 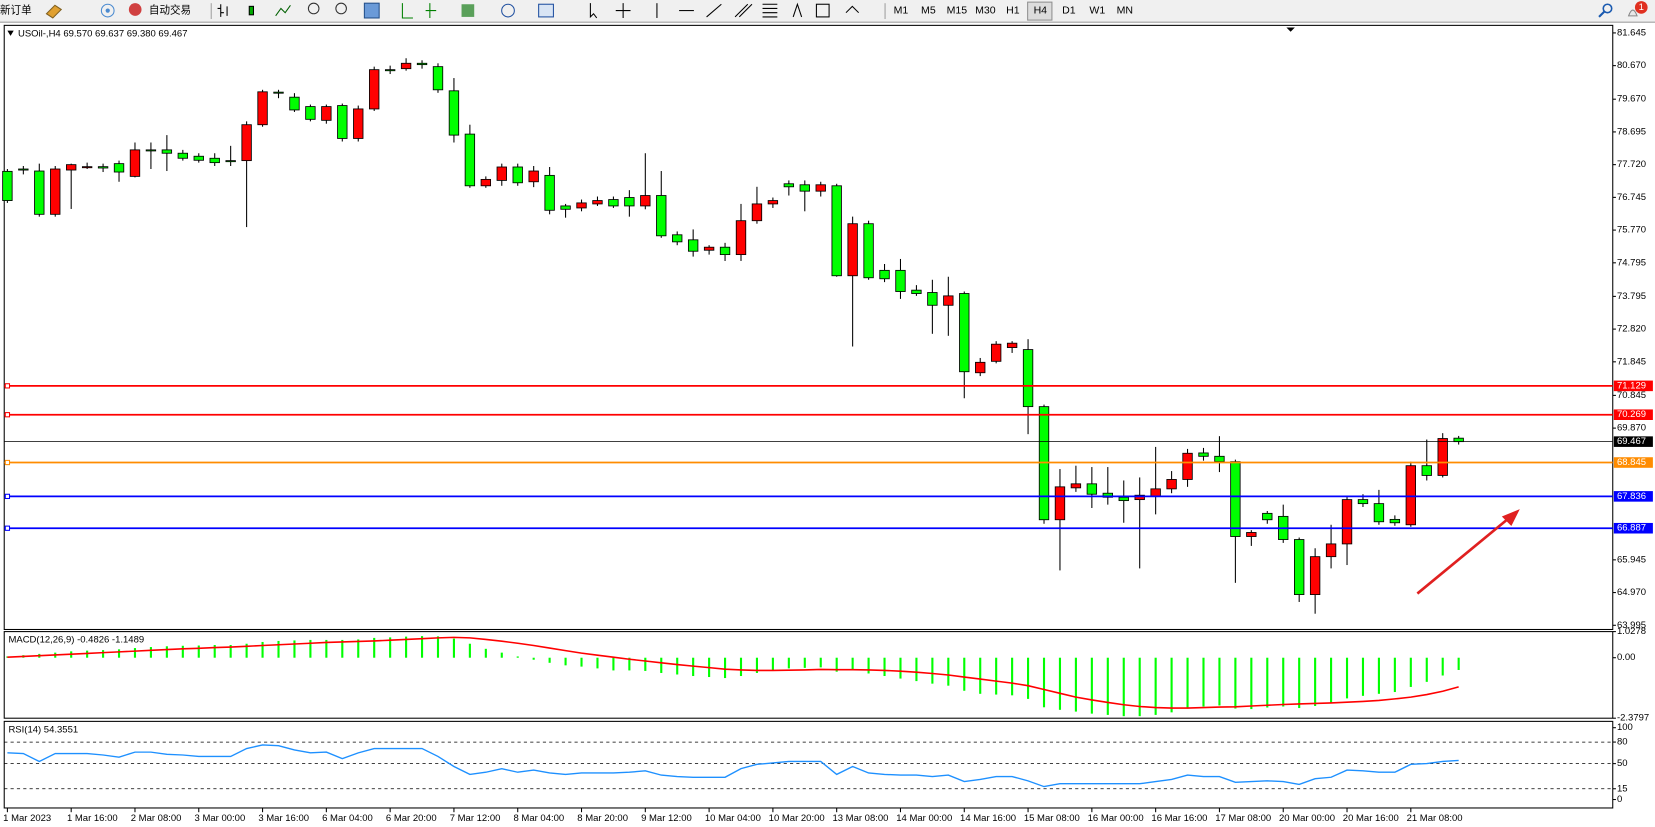 I want to click on y-tick-label: 79.670, so click(x=1631, y=99).